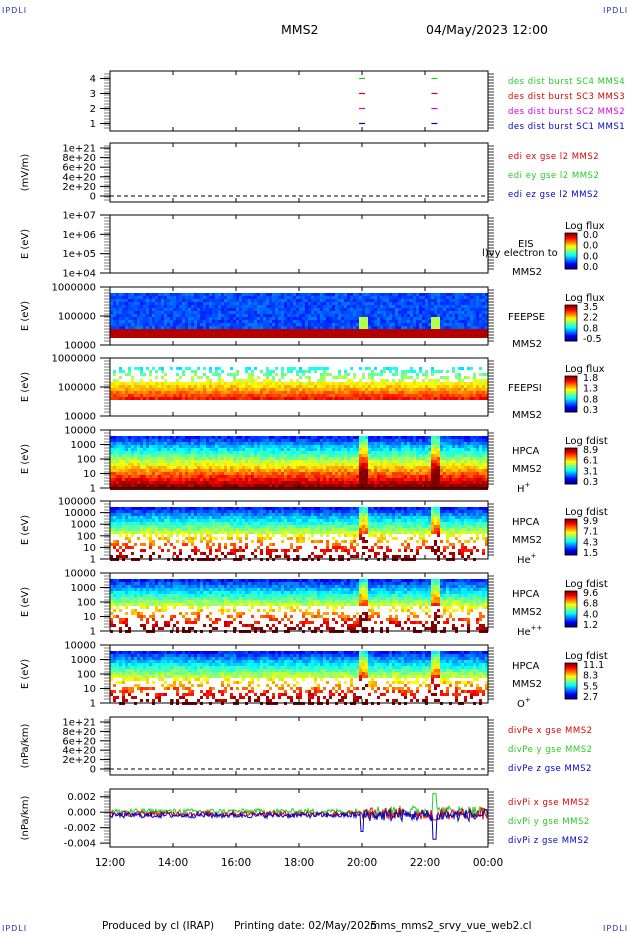 The width and height of the screenshot is (630, 934). I want to click on y-axis-label-2: E (eV), so click(25, 244).